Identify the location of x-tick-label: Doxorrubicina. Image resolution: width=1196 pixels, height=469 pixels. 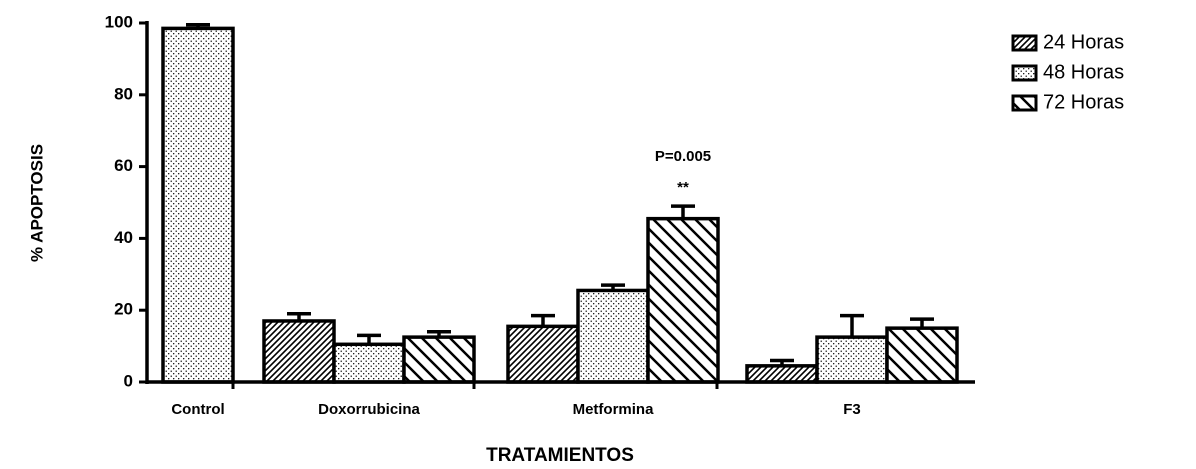
(369, 409).